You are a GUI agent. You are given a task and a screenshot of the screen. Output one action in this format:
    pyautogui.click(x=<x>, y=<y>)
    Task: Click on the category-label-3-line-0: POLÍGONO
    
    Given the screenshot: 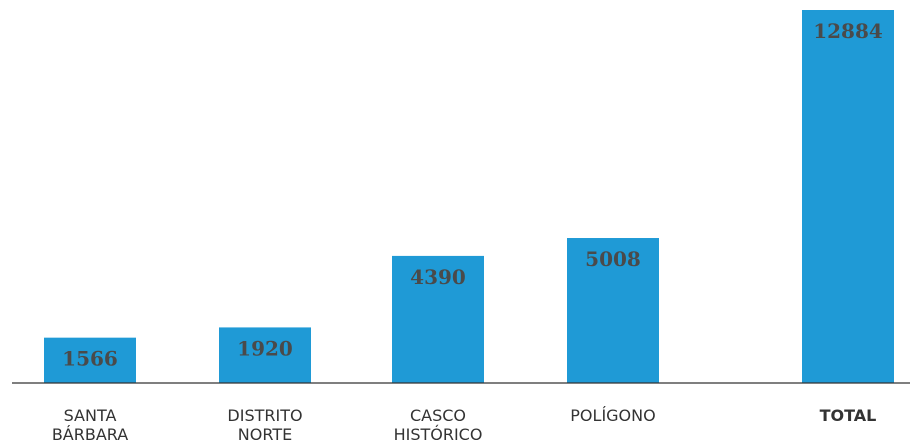 What is the action you would take?
    pyautogui.click(x=612, y=415)
    